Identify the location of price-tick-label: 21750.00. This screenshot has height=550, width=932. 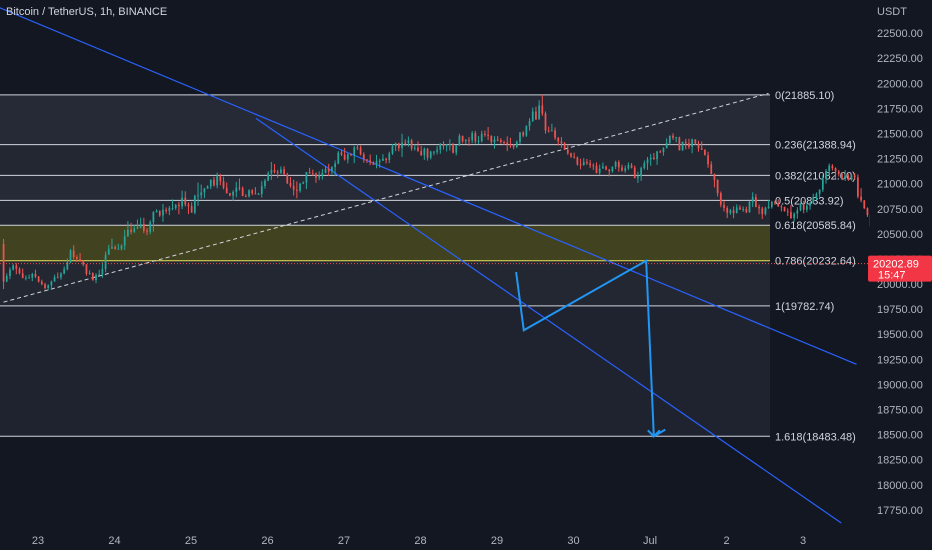
(900, 109).